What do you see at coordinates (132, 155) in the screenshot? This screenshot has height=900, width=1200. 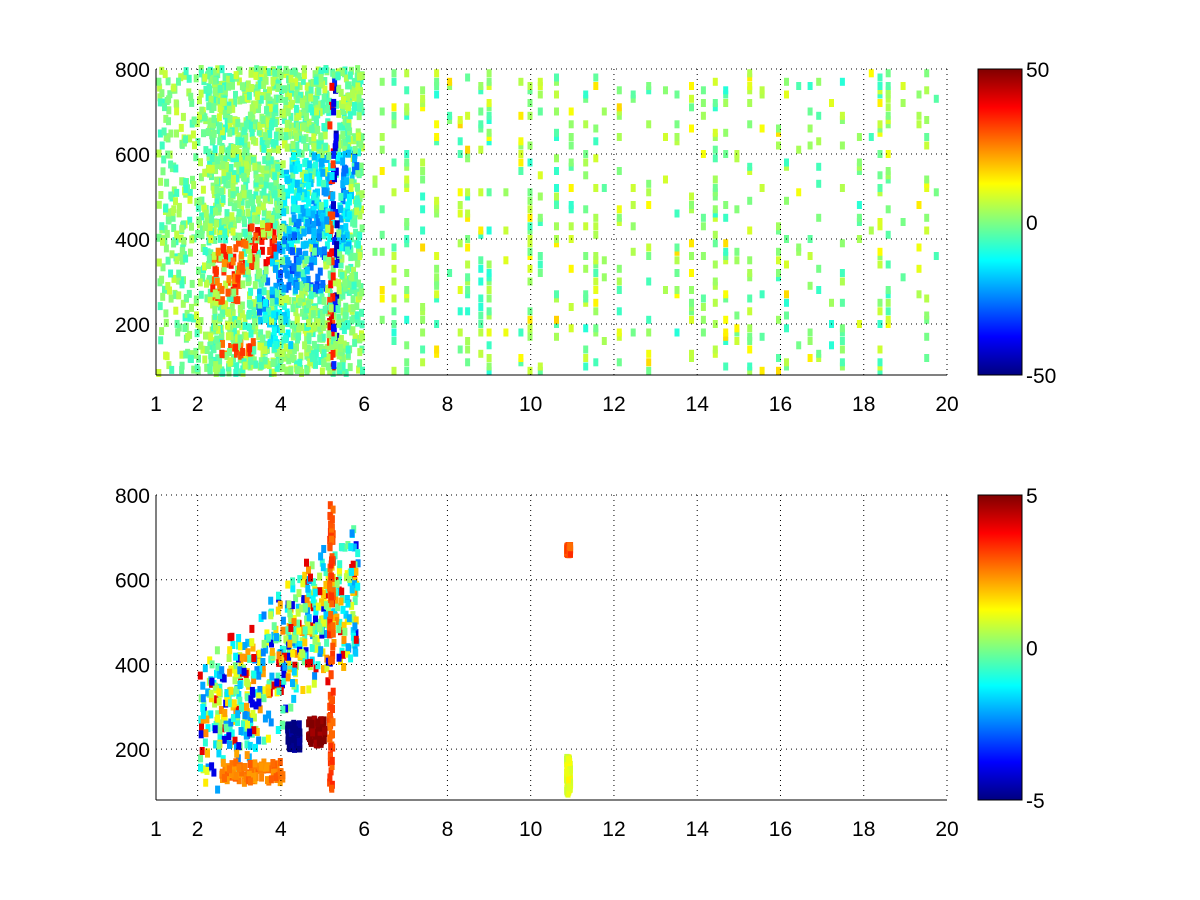 I see `y-tick-label: 600` at bounding box center [132, 155].